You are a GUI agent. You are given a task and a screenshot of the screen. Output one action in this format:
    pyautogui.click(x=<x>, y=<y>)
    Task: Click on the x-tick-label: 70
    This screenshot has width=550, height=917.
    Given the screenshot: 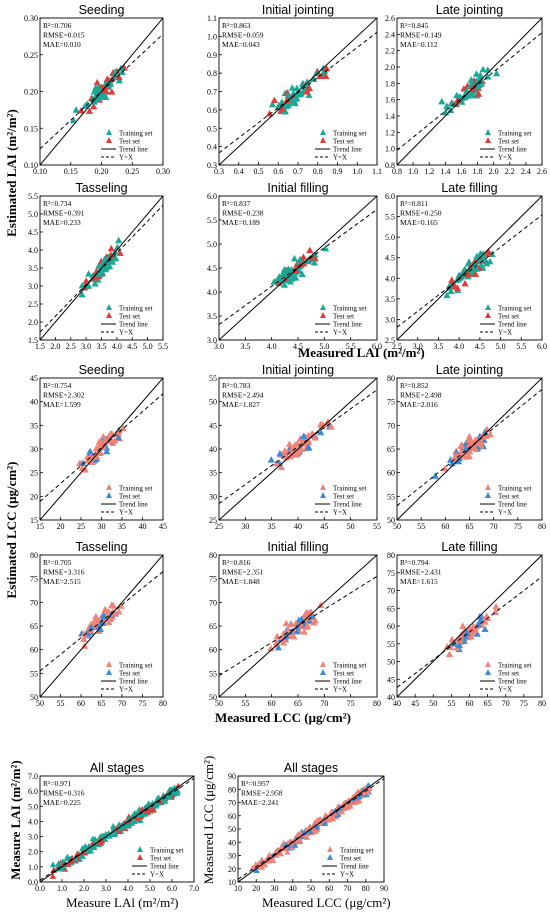 What is the action you would take?
    pyautogui.click(x=348, y=888)
    